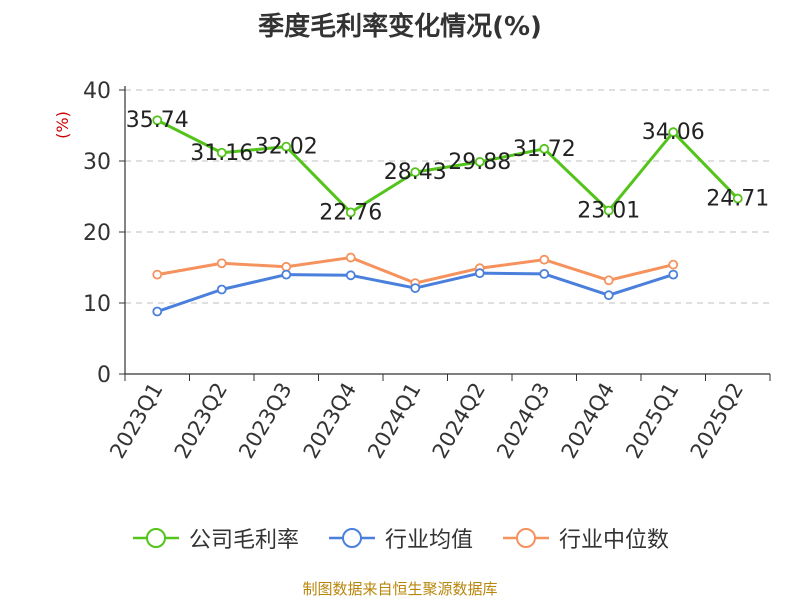 Image resolution: width=800 pixels, height=600 pixels. I want to click on legend: 公司毛利率 行业均值 行业中位数, so click(400, 538).